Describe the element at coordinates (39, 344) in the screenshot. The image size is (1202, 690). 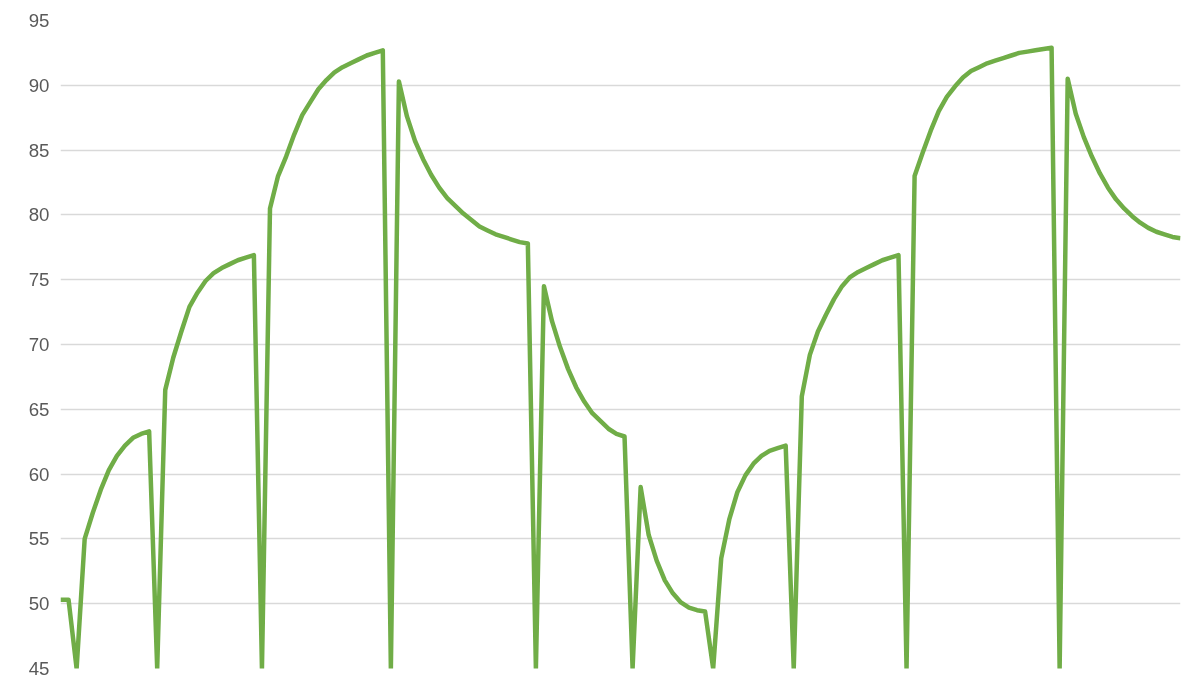
I see `y-tick-label: 70` at that location.